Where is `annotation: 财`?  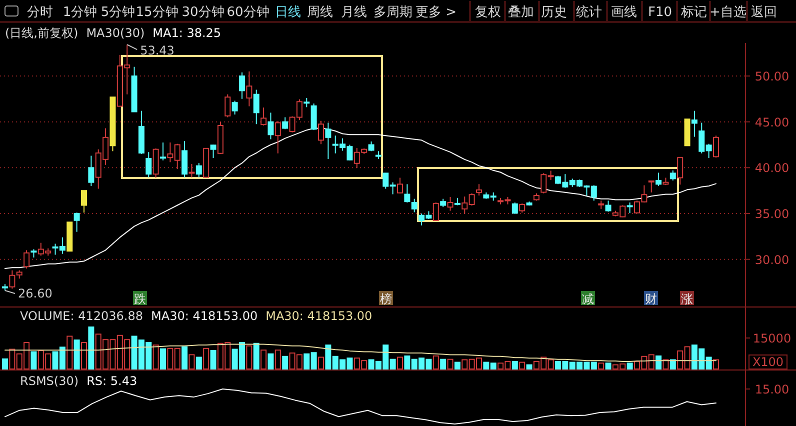
annotation: 财 is located at coordinates (651, 299).